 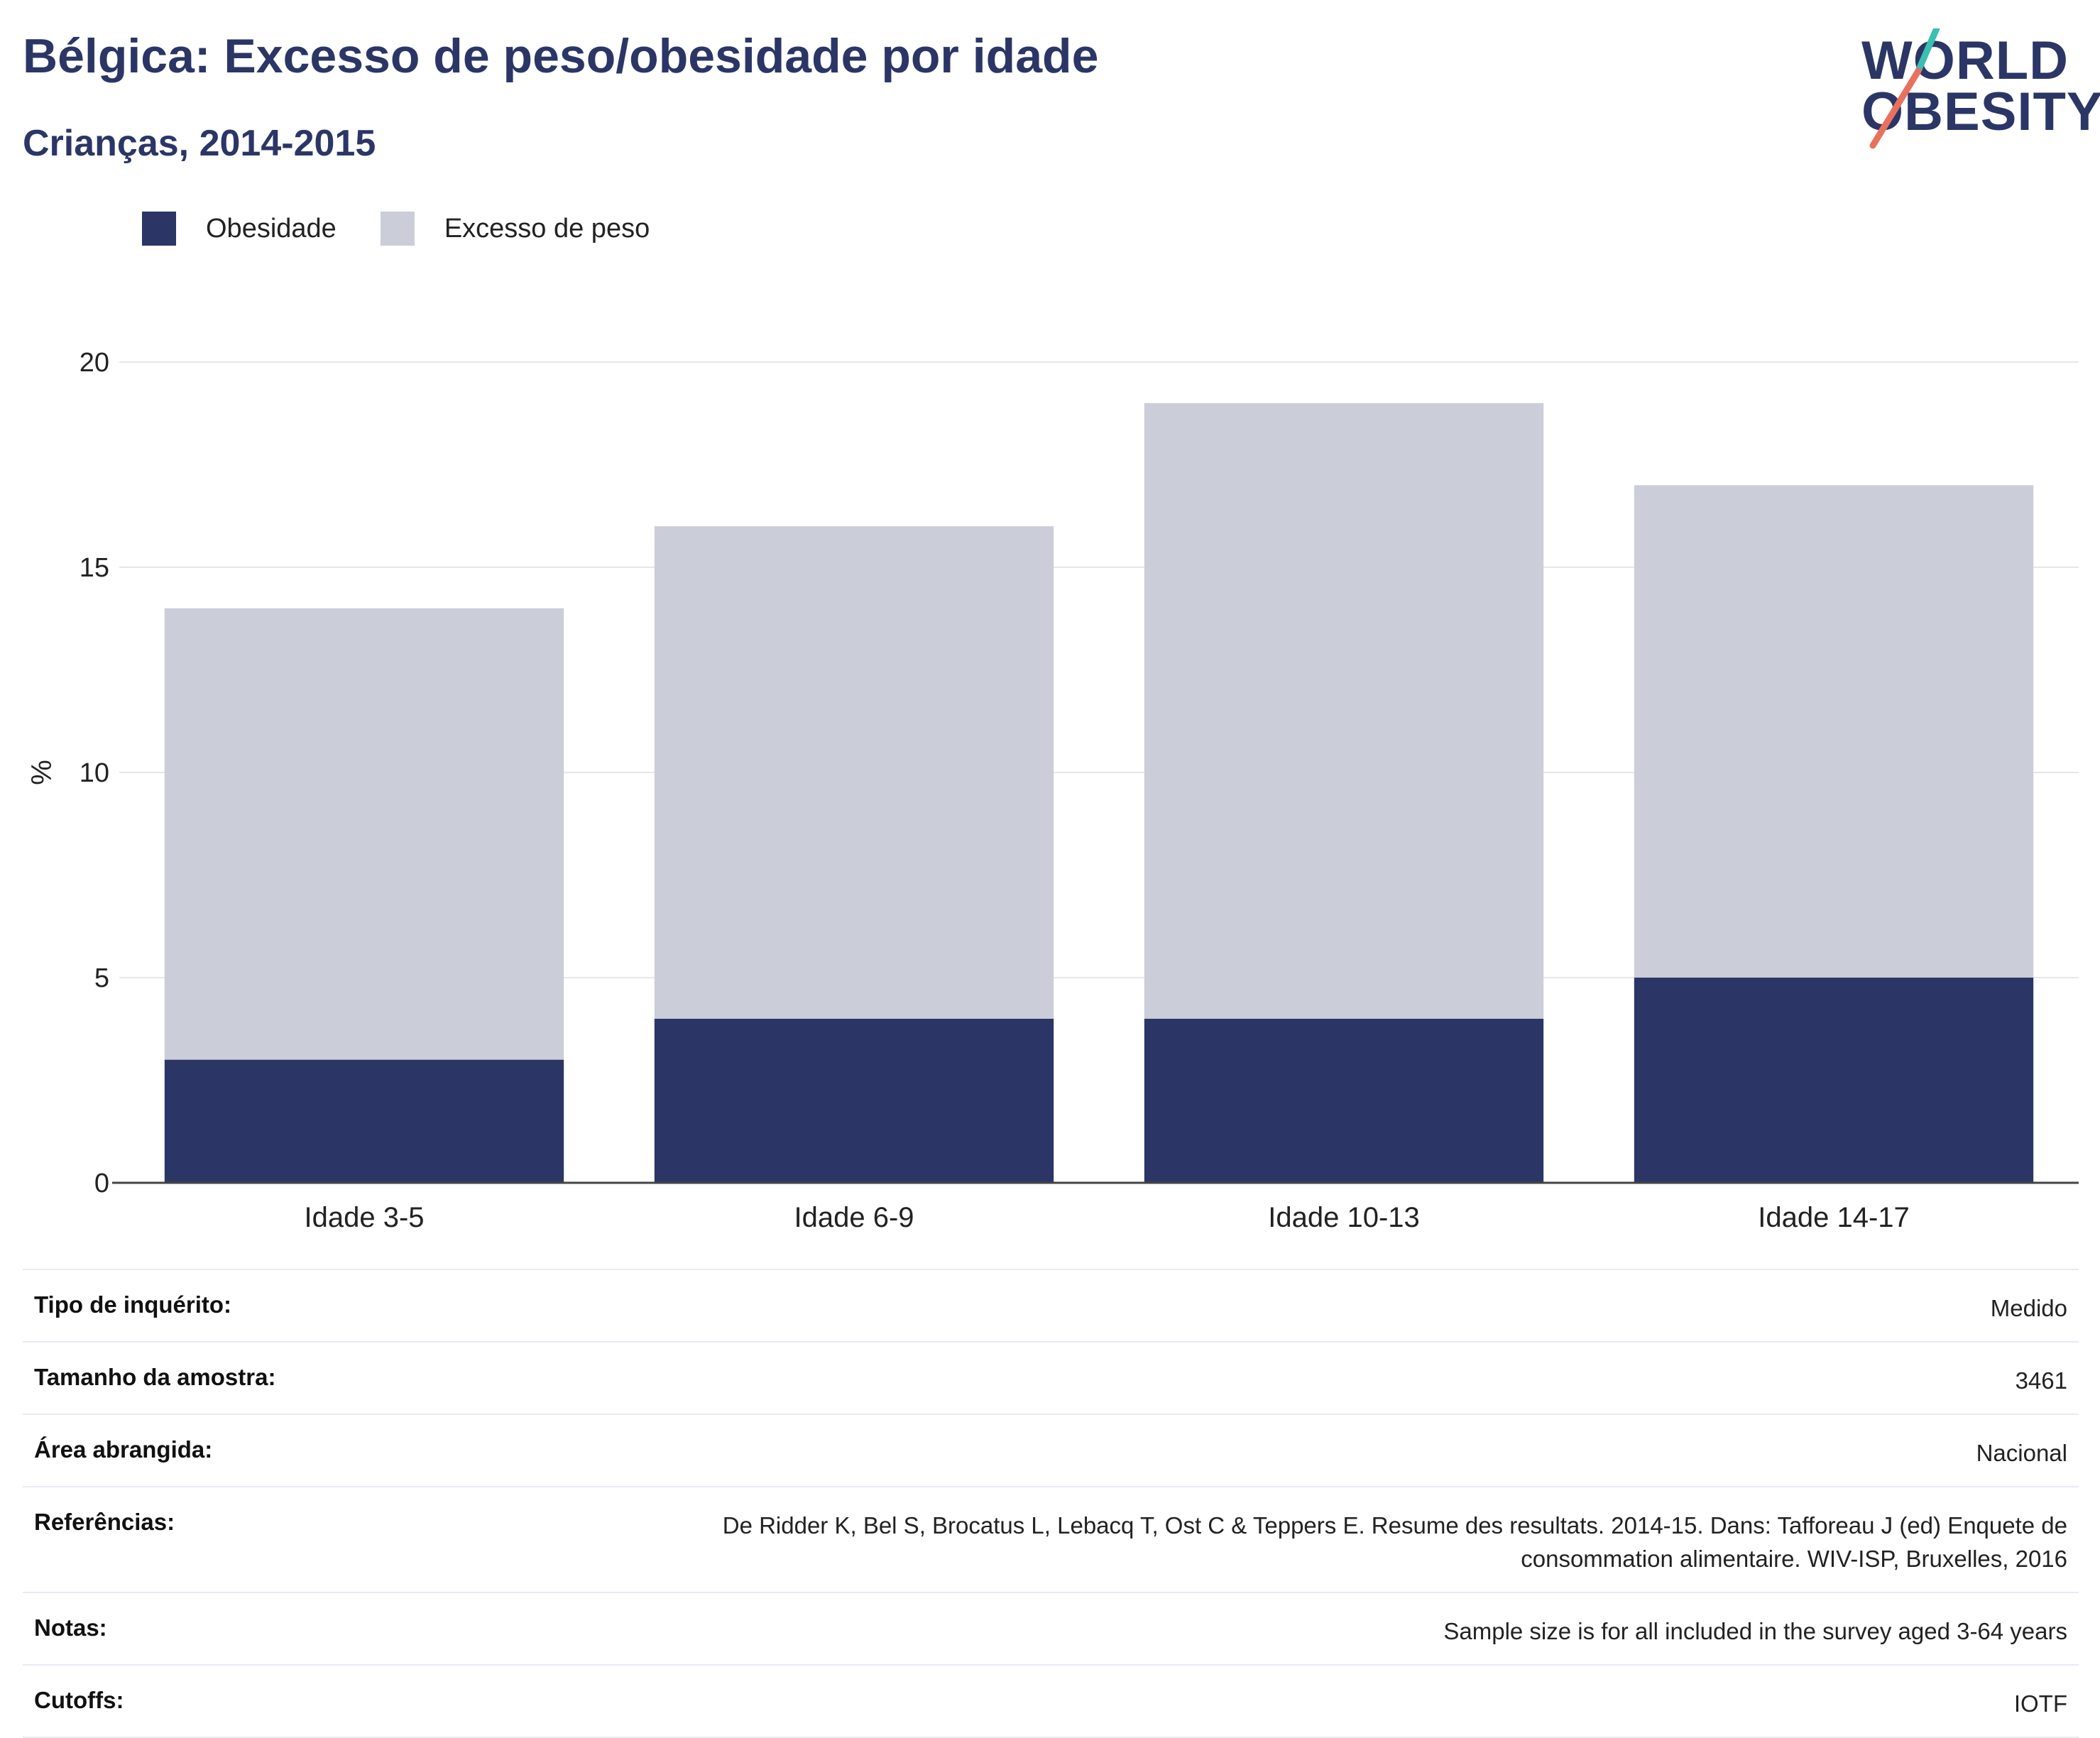 I want to click on info-label: Referências:, so click(x=104, y=1522).